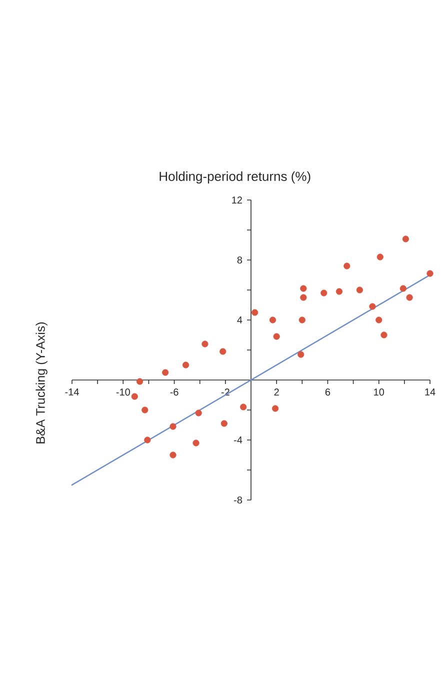  Describe the element at coordinates (276, 392) in the screenshot. I see `x-tick-label: 2` at that location.